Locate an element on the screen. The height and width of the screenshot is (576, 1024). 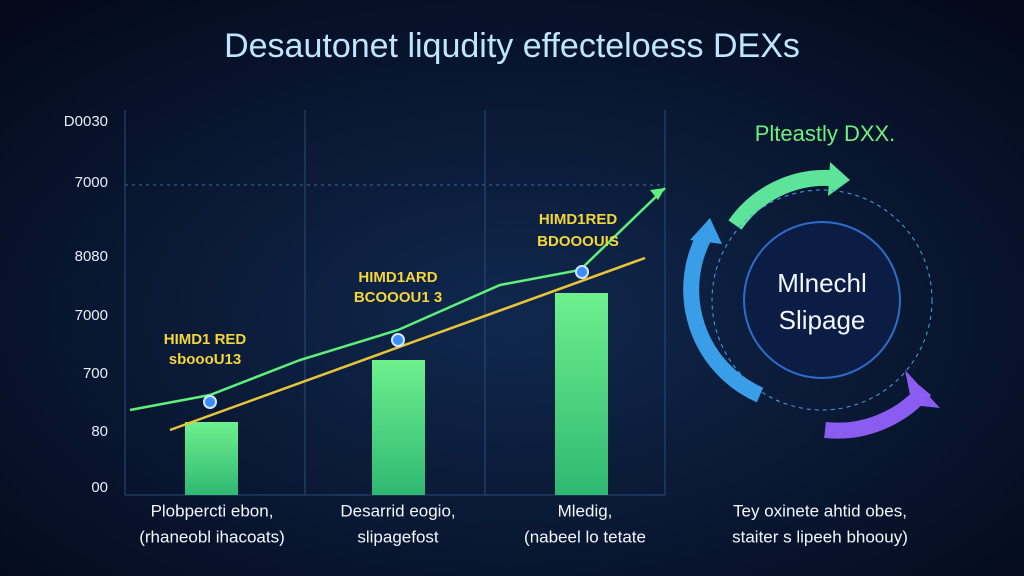
axis-label: D0030 is located at coordinates (86, 121).